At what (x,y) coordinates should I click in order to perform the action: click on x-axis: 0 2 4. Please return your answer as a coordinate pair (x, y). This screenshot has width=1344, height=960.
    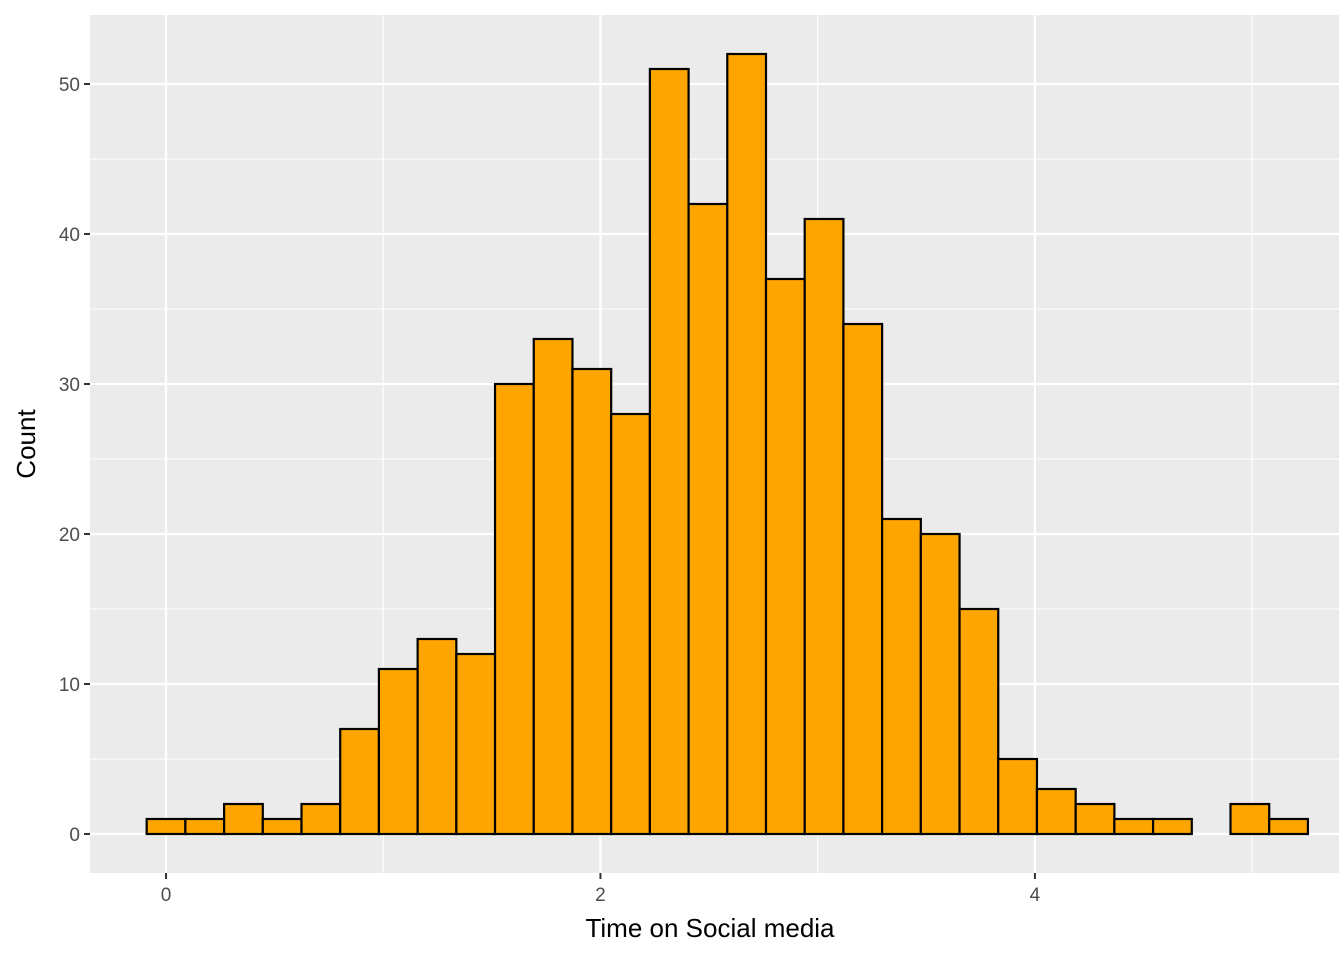
    Looking at the image, I should click on (601, 889).